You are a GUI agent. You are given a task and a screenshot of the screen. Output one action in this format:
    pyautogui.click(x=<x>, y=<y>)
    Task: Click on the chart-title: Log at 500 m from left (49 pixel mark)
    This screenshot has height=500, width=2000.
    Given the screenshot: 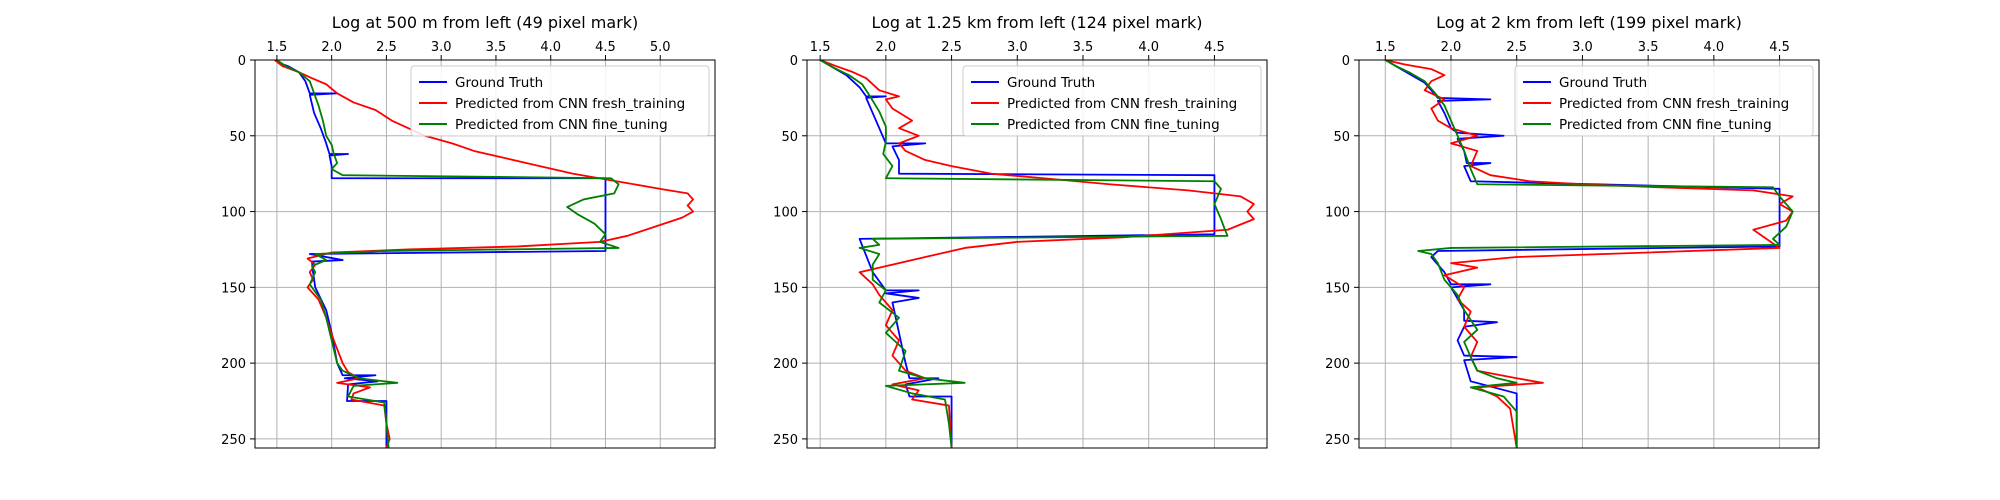 What is the action you would take?
    pyautogui.click(x=485, y=22)
    